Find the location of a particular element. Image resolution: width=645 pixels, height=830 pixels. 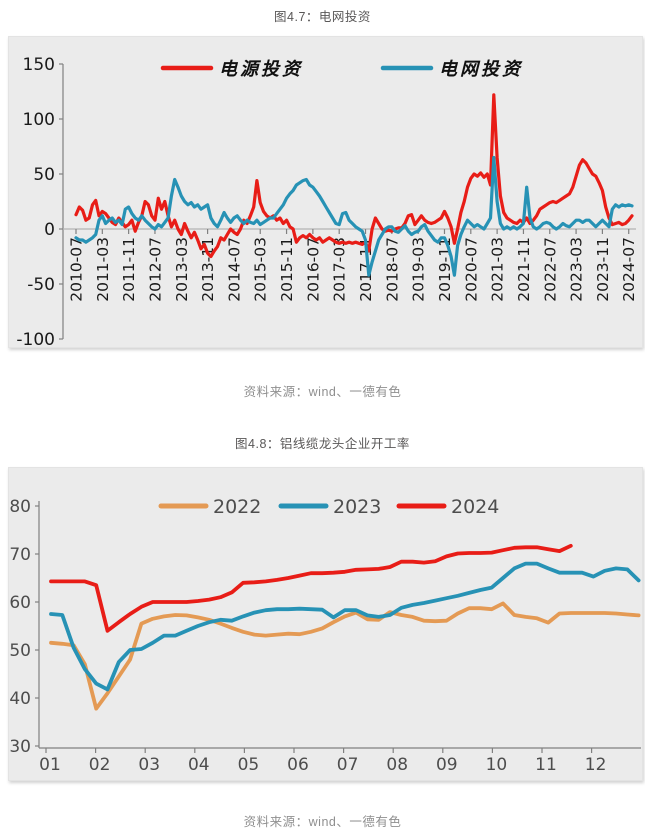

legend-label-2023: 2023 is located at coordinates (357, 507).